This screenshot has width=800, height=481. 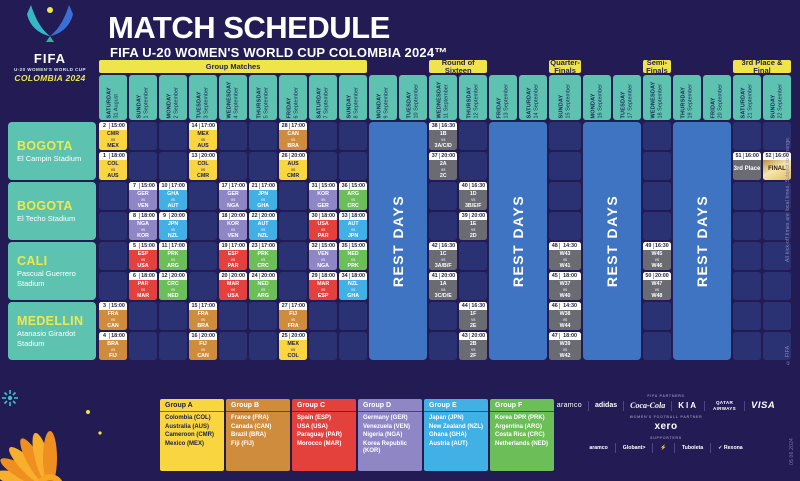 What do you see at coordinates (113, 175) in the screenshot?
I see `away-team: AUS` at bounding box center [113, 175].